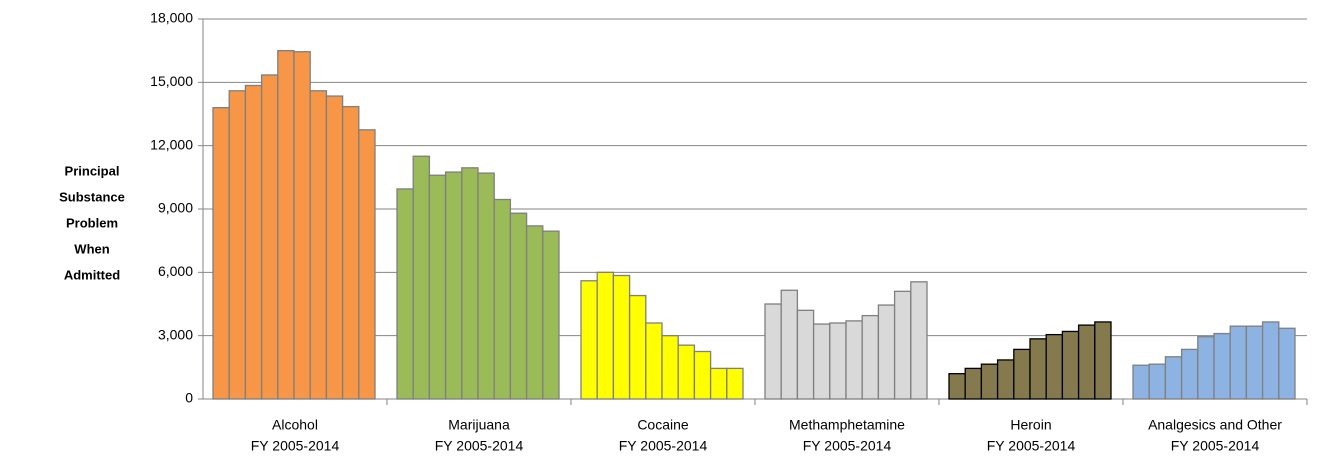 This screenshot has height=461, width=1324. What do you see at coordinates (175, 208) in the screenshot?
I see `y-tick-label: 9,000` at bounding box center [175, 208].